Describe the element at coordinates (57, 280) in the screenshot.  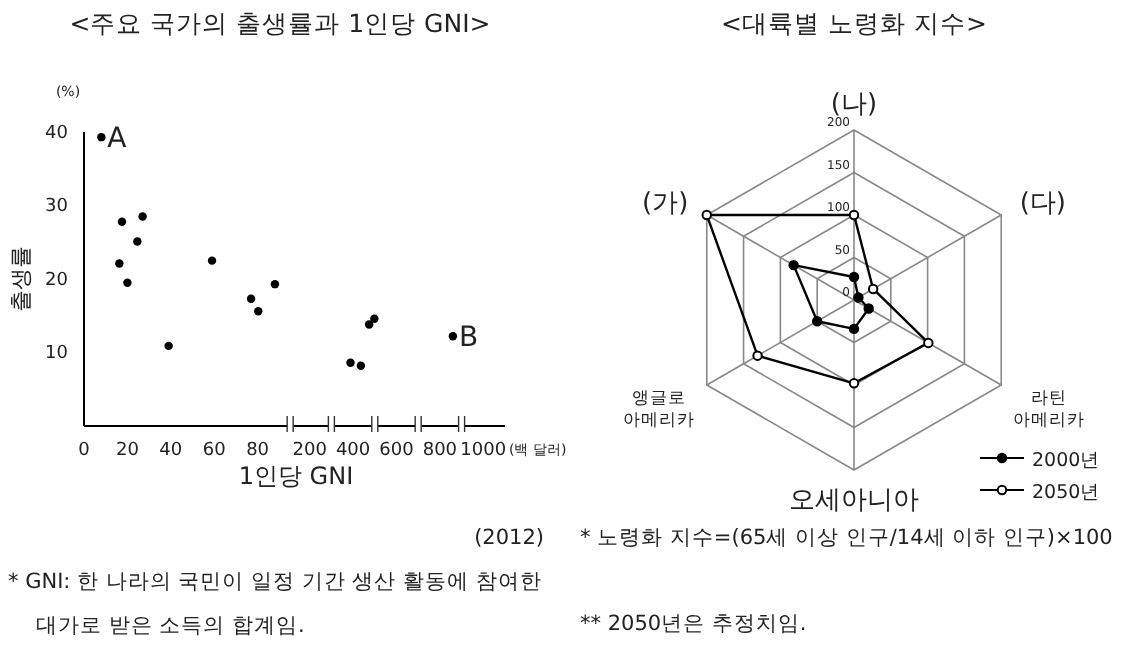
I see `y-tick-label: 20` at that location.